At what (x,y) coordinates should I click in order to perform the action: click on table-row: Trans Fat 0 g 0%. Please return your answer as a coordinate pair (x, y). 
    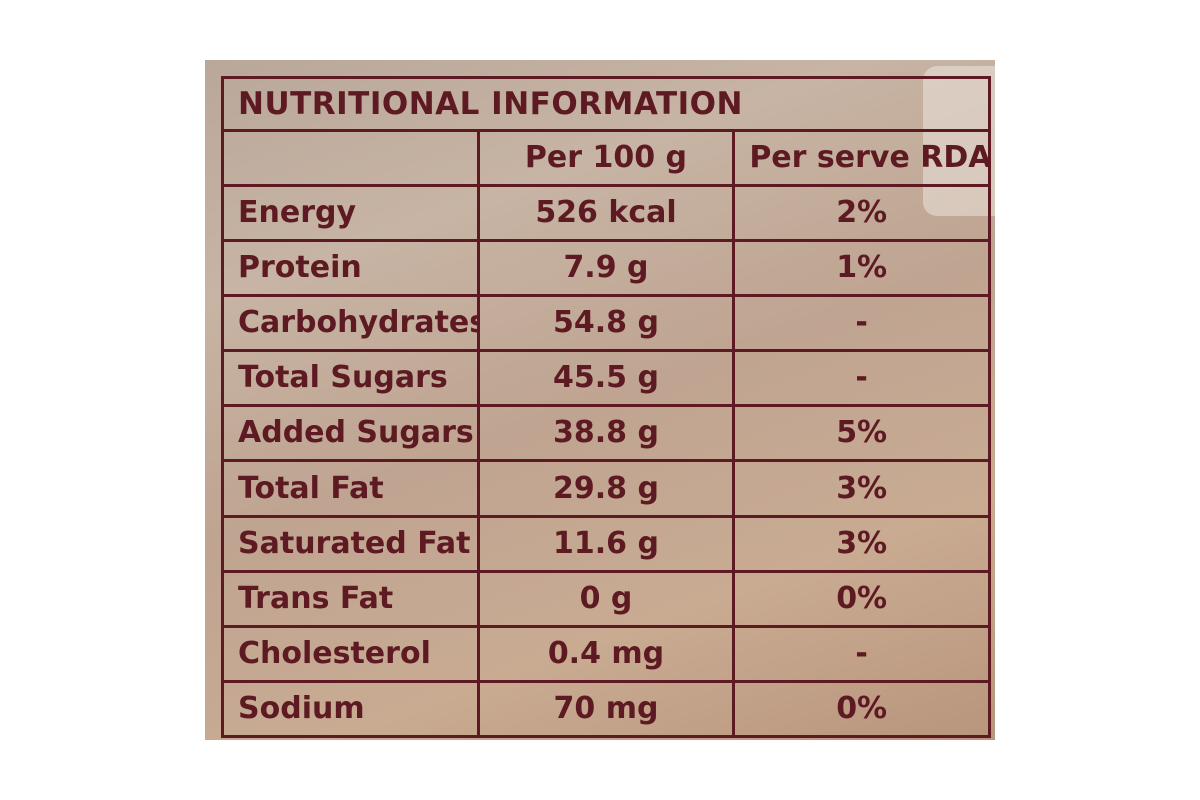
    Looking at the image, I should click on (606, 598).